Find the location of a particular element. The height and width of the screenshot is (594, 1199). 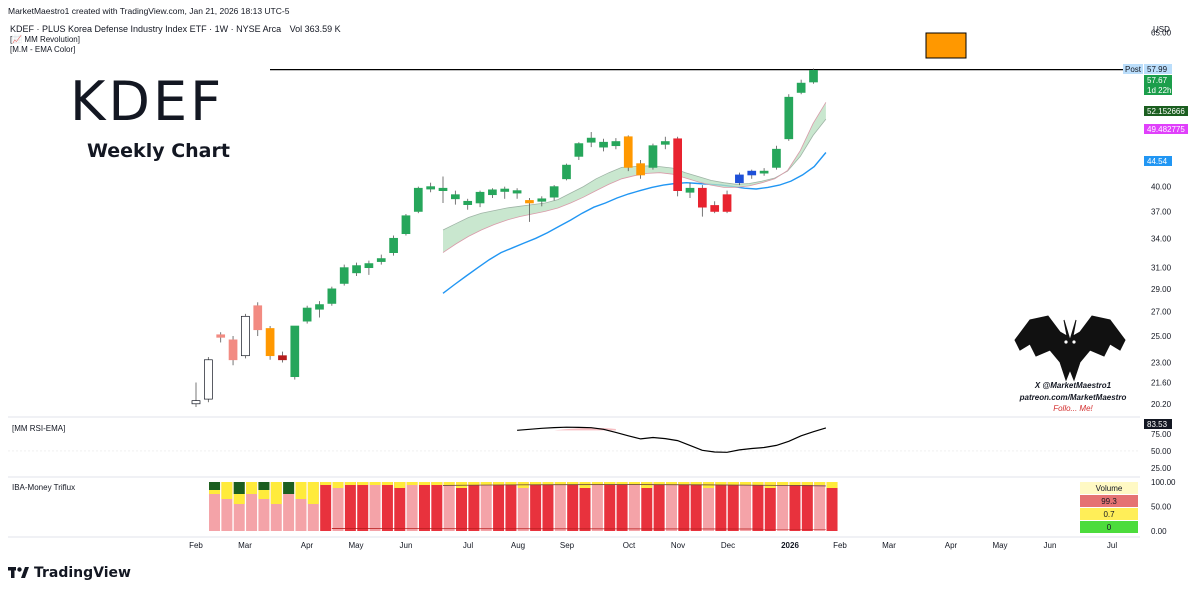

rsi-axis-tick: 50.00 is located at coordinates (1161, 451).